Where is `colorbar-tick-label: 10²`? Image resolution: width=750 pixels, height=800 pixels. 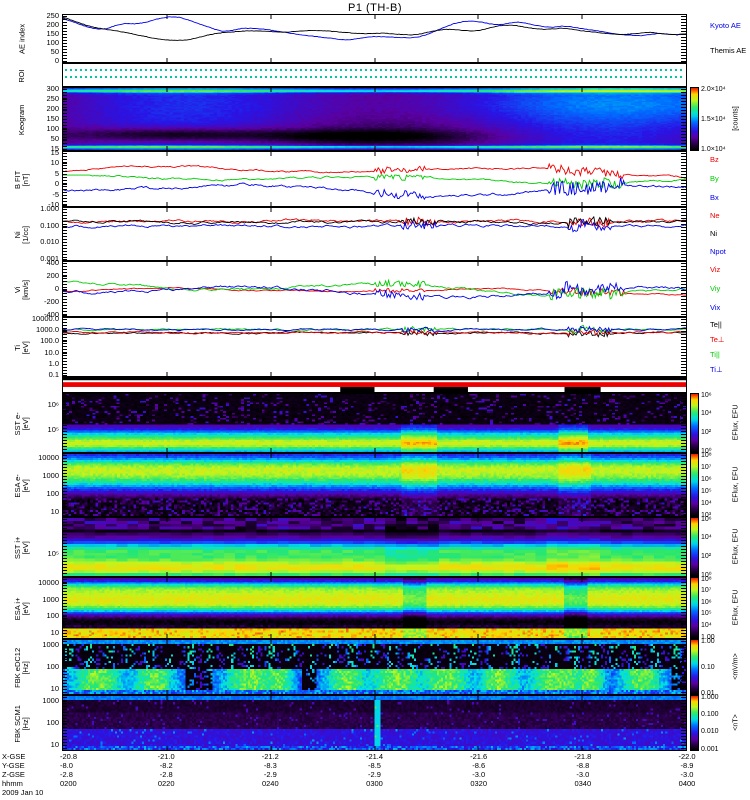
colorbar-tick-label: 10² is located at coordinates (706, 556).